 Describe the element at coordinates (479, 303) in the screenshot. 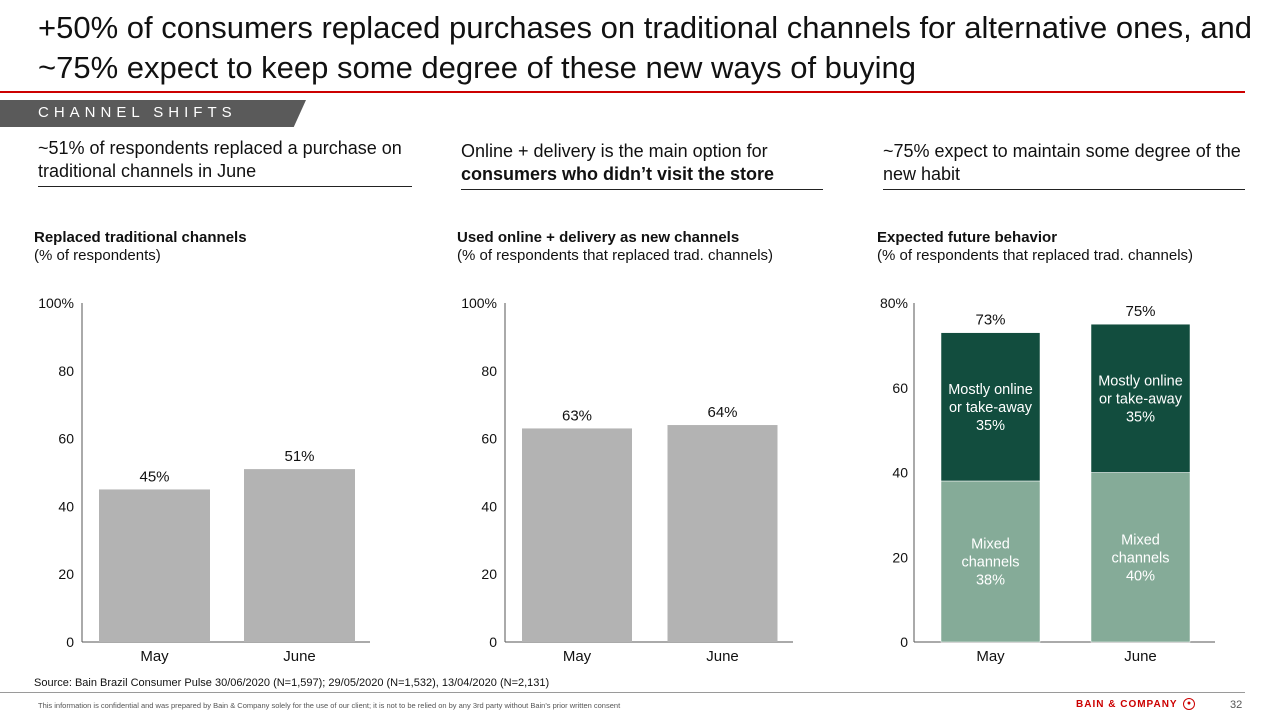

I see `chart-2-y-tick-label: 100%` at that location.